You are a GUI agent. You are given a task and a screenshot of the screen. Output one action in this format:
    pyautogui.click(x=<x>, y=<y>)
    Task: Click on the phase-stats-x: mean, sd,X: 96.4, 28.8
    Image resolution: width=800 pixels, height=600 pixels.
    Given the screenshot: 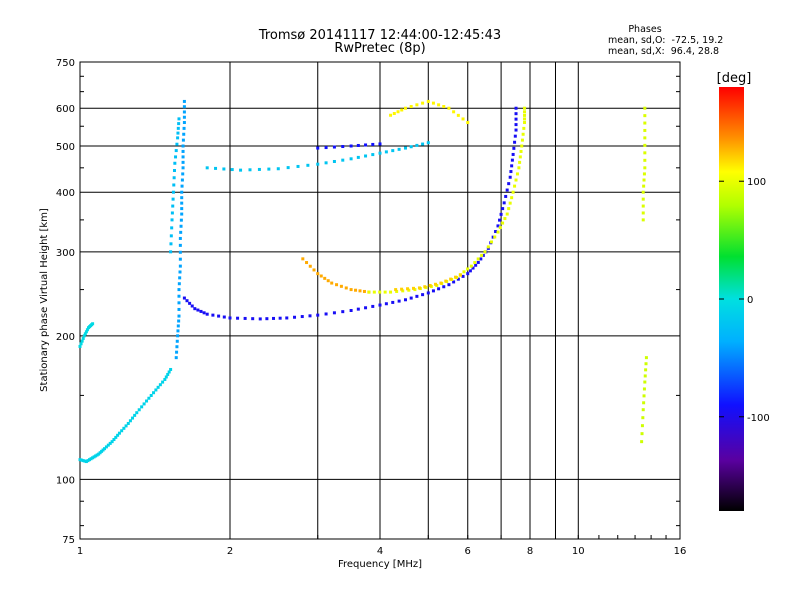 What is the action you would take?
    pyautogui.click(x=663, y=51)
    